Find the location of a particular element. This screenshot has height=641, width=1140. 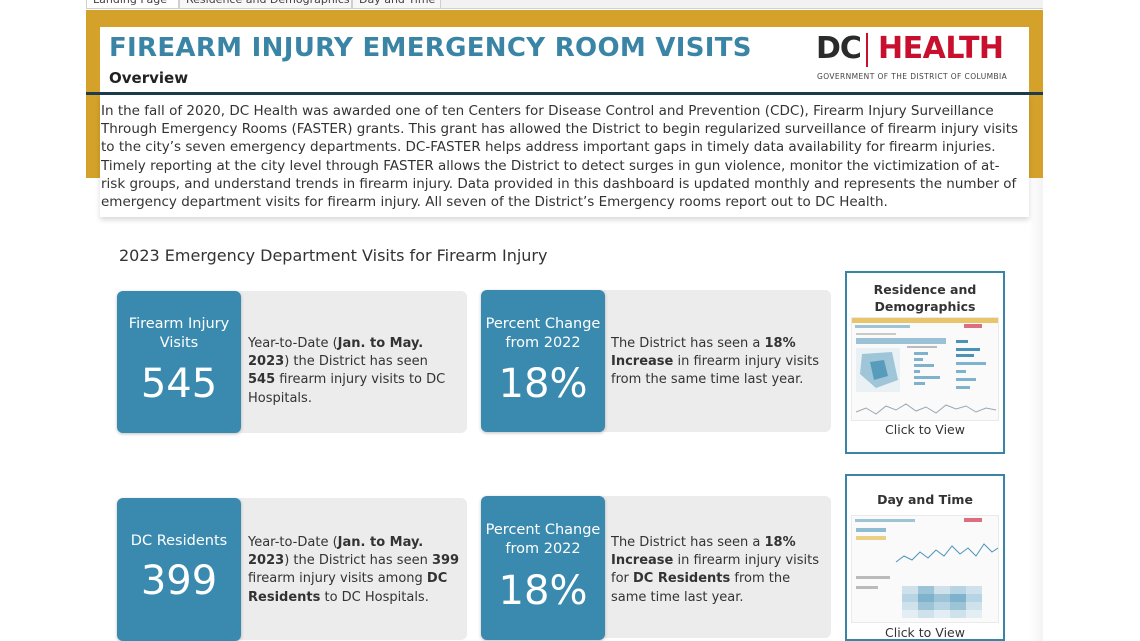

kpi-visits-change-value: 18% is located at coordinates (543, 384).